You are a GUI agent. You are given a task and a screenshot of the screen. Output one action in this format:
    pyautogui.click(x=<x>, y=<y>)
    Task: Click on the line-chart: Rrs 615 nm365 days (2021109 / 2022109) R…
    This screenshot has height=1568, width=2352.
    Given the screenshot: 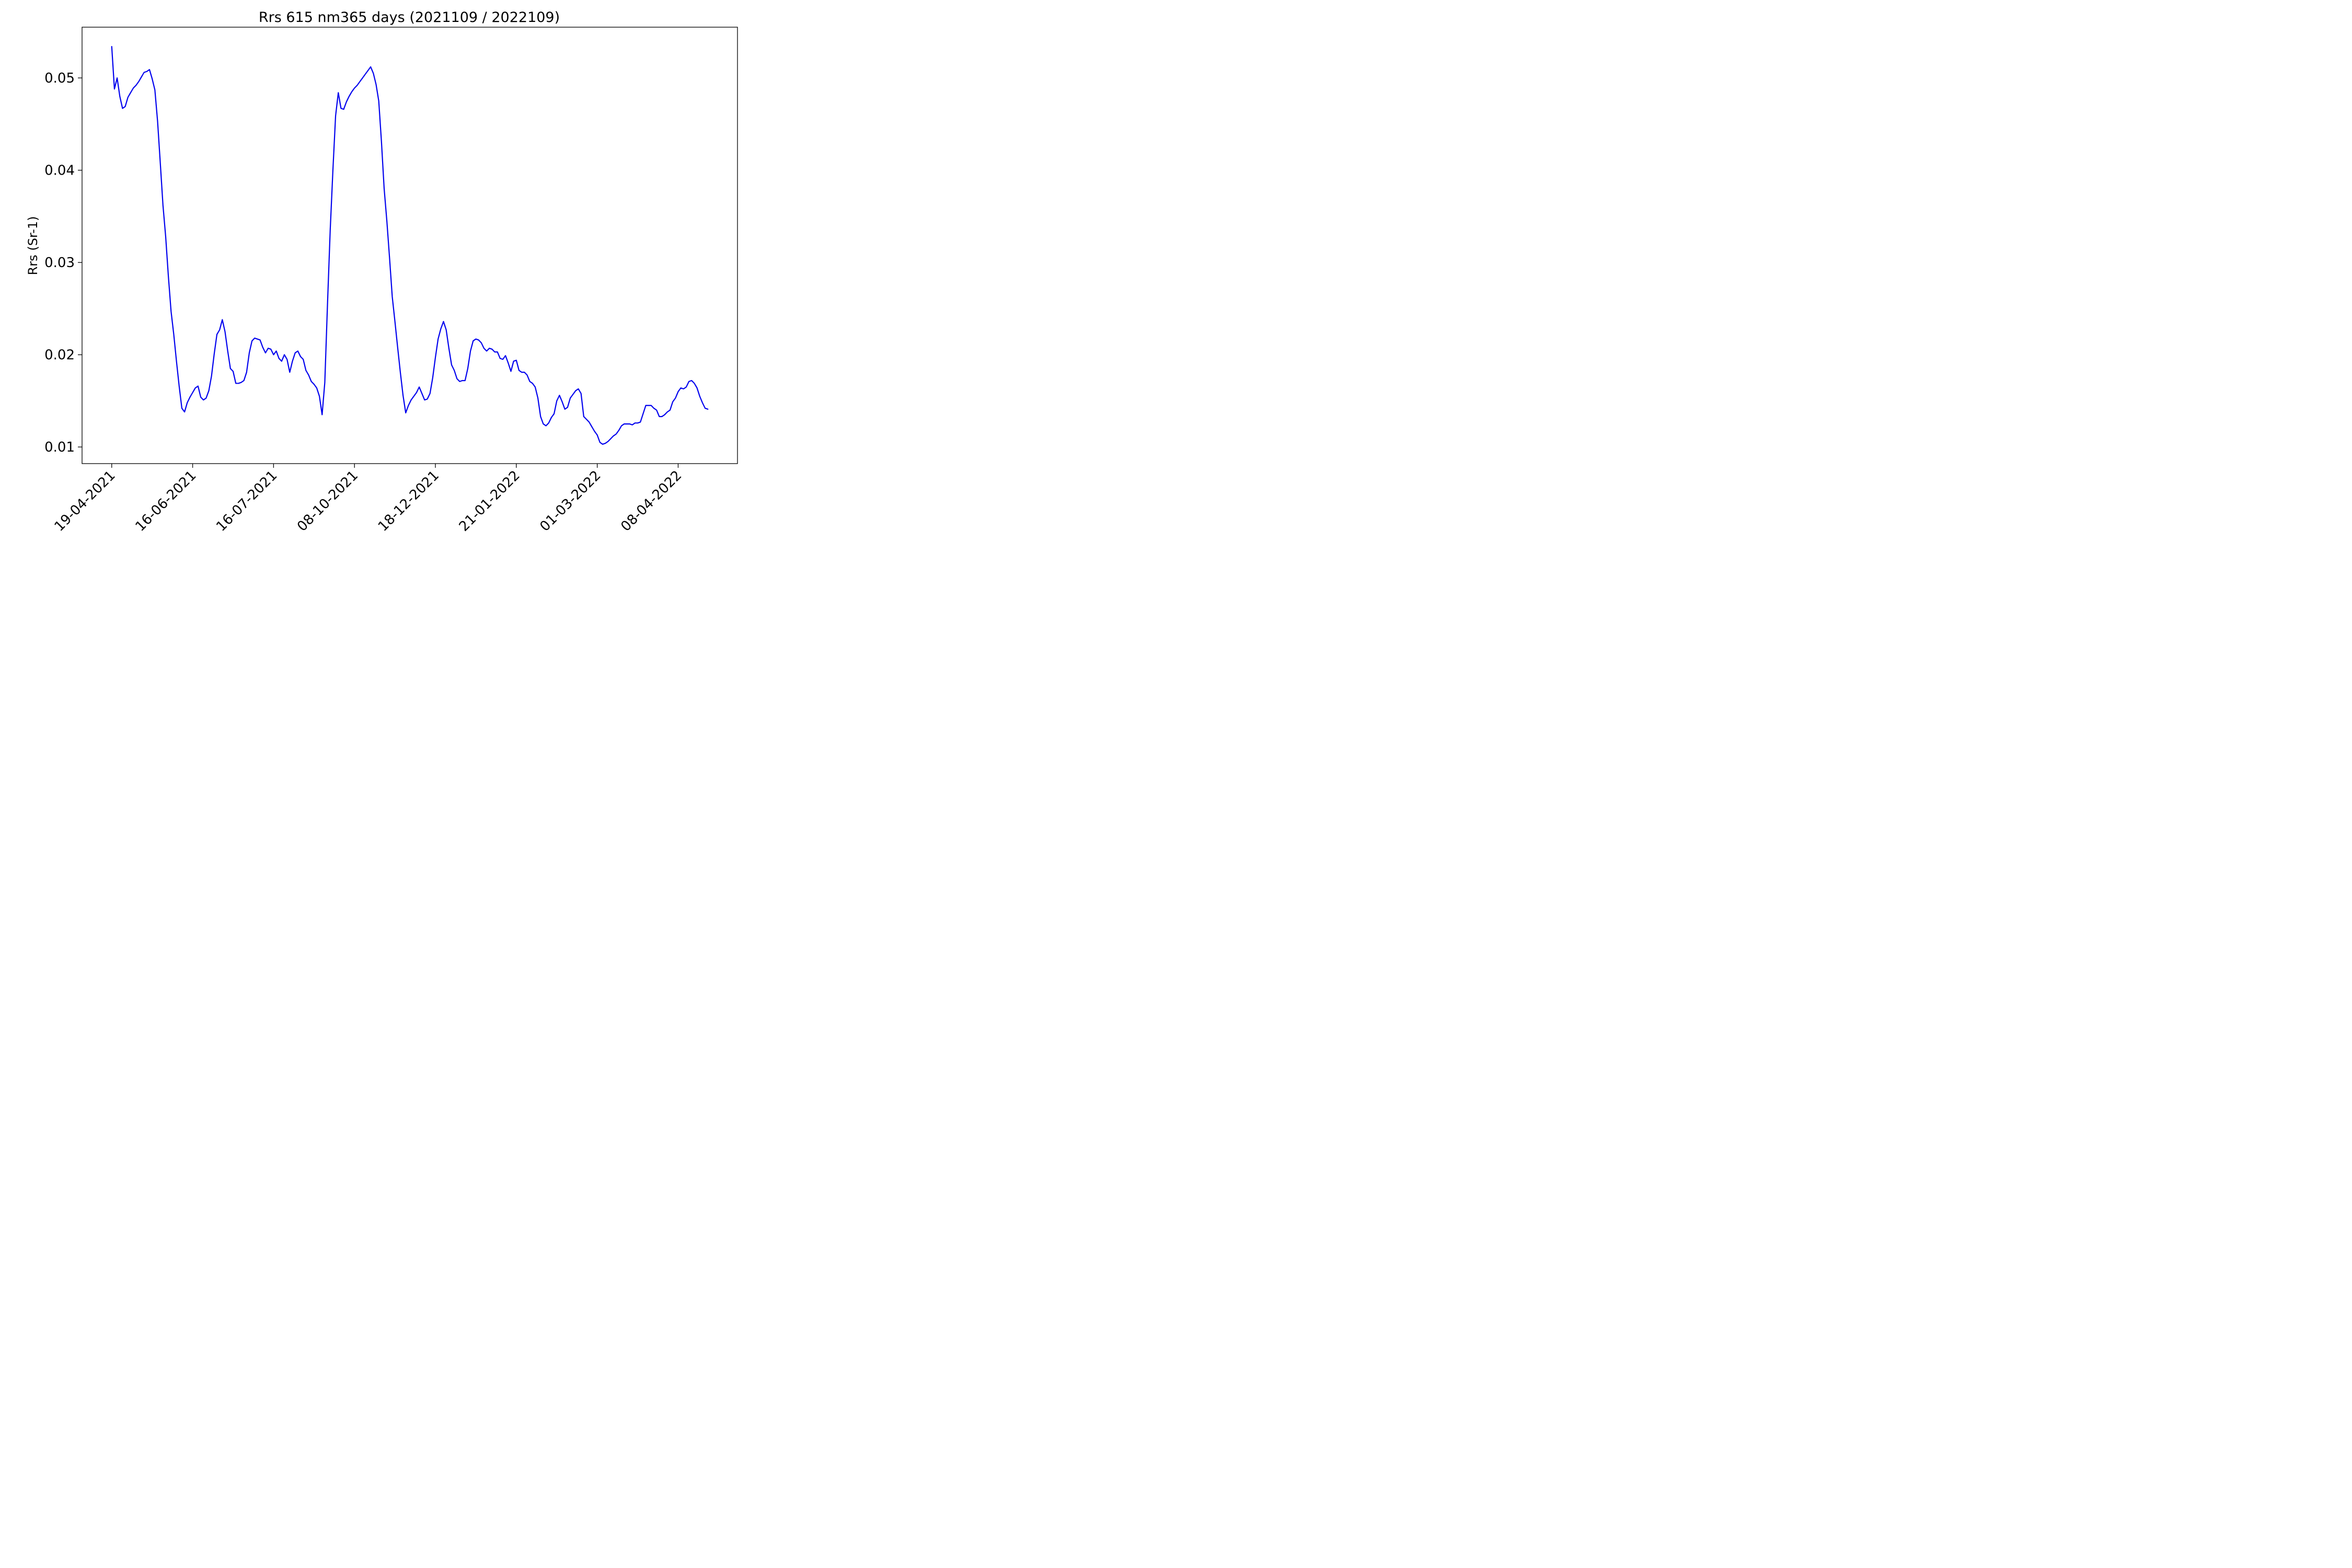 What is the action you would take?
    pyautogui.click(x=404, y=273)
    